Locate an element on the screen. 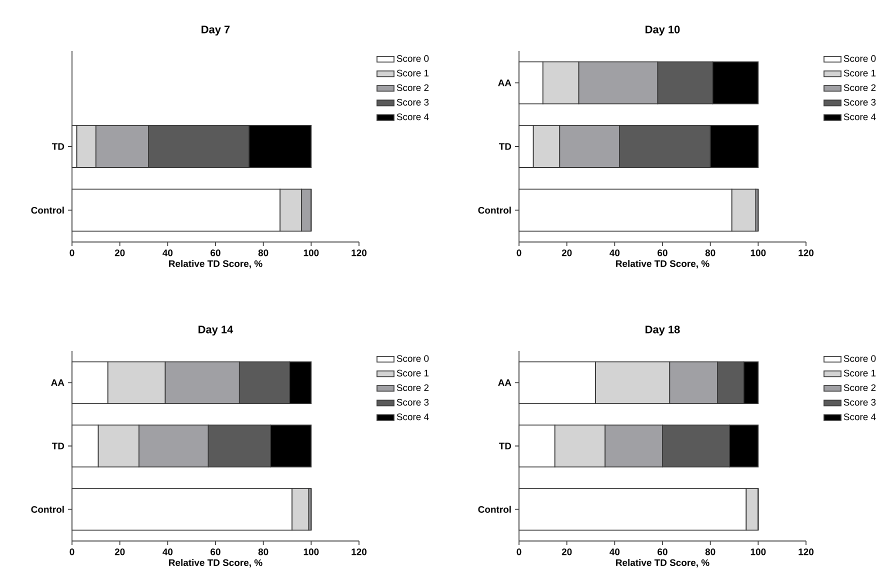  chart-title: Day 18 is located at coordinates (663, 331).